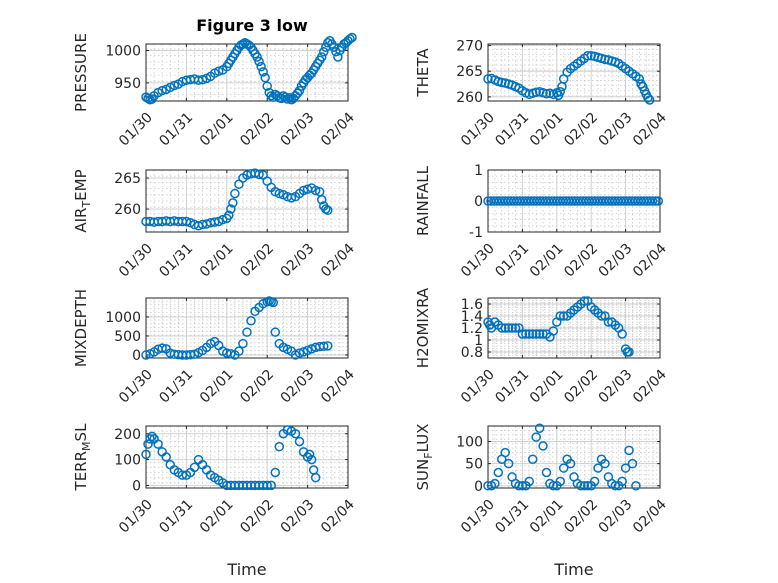 Image resolution: width=778 pixels, height=583 pixels. What do you see at coordinates (476, 233) in the screenshot?
I see `y-tick-label: -1` at bounding box center [476, 233].